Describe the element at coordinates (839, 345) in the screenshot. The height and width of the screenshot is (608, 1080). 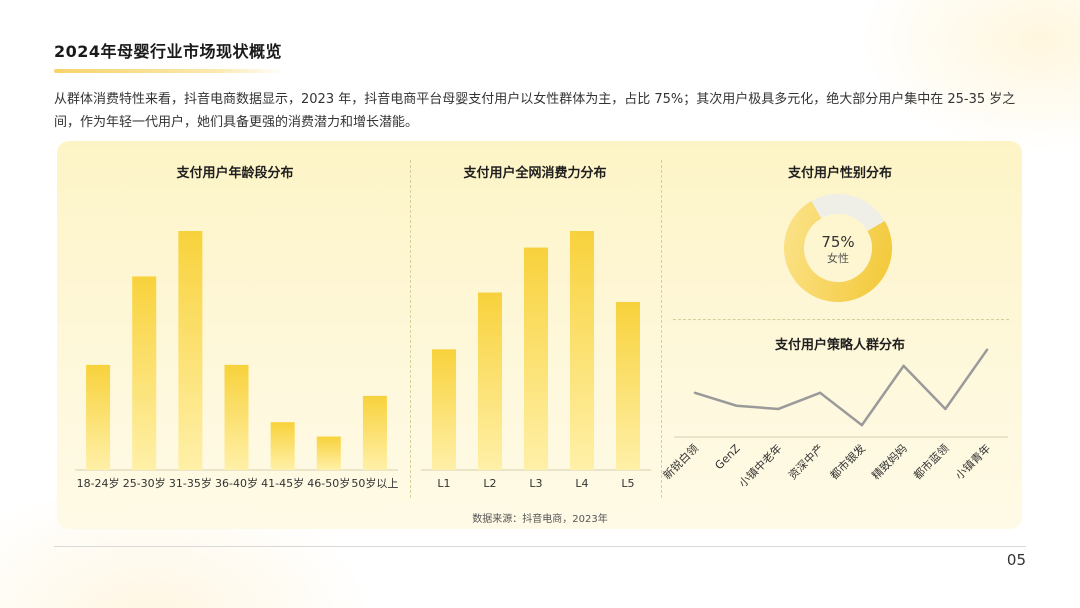
I see `segment-chart-title: 支付用户策略人群分布` at that location.